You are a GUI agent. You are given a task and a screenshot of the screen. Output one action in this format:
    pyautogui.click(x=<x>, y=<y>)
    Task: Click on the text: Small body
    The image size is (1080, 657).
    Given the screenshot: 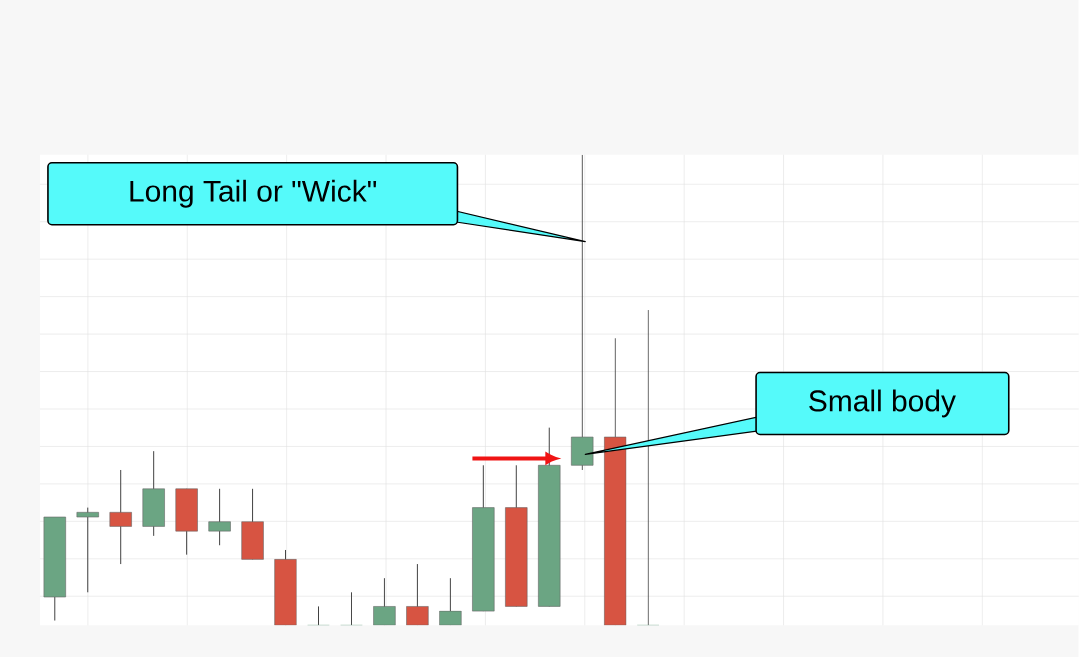 What is the action you would take?
    pyautogui.click(x=882, y=403)
    